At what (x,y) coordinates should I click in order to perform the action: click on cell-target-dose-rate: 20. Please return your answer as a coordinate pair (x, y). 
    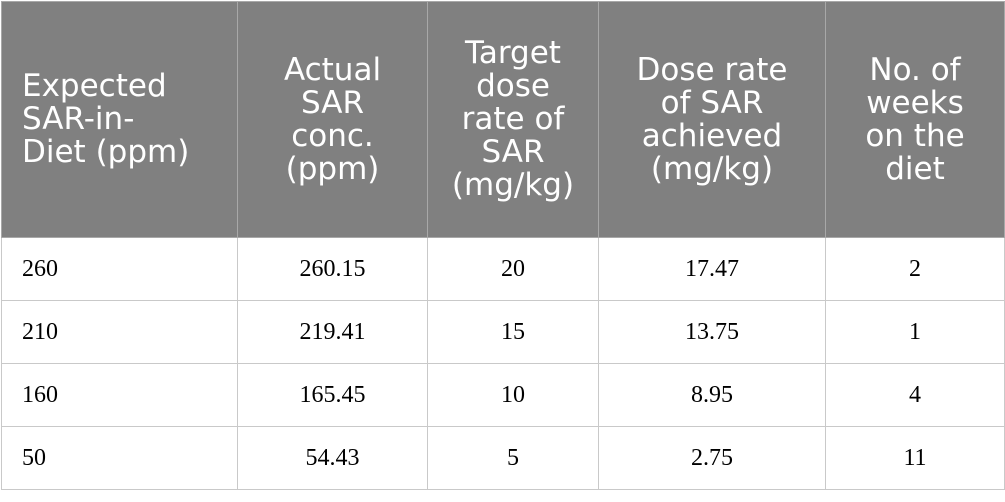
    Looking at the image, I should click on (513, 269).